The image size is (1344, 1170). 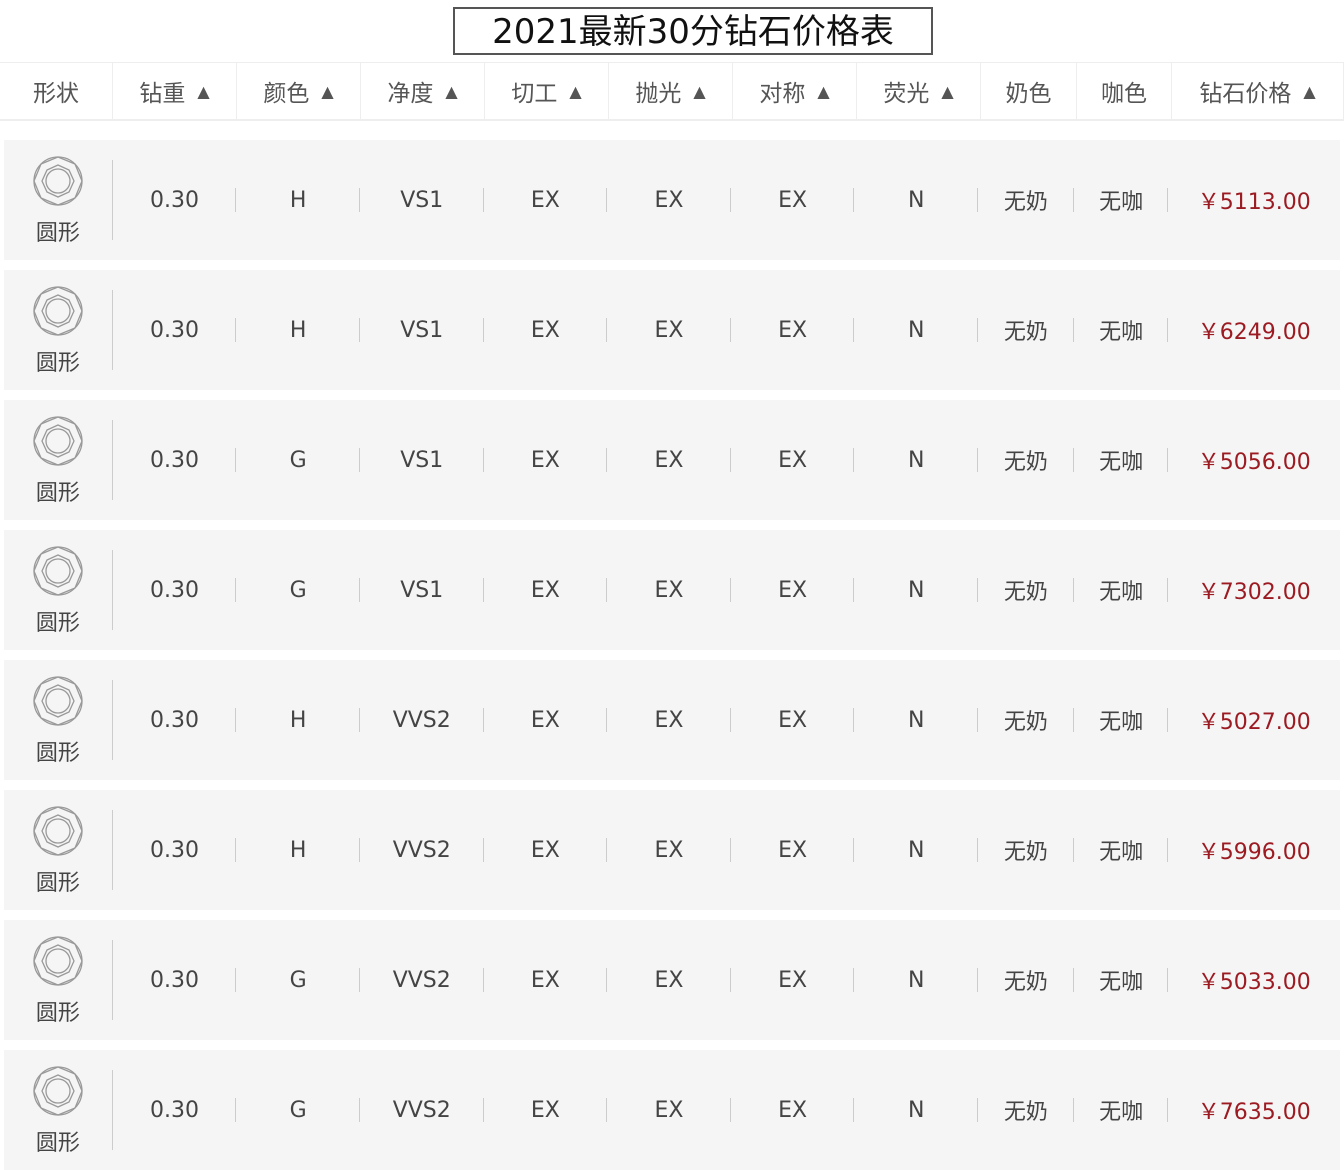 What do you see at coordinates (672, 980) in the screenshot?
I see `table-row: 圆形 0.30 G VVS2 EX EX EX N 无奶 无咖 ￥5033.00` at bounding box center [672, 980].